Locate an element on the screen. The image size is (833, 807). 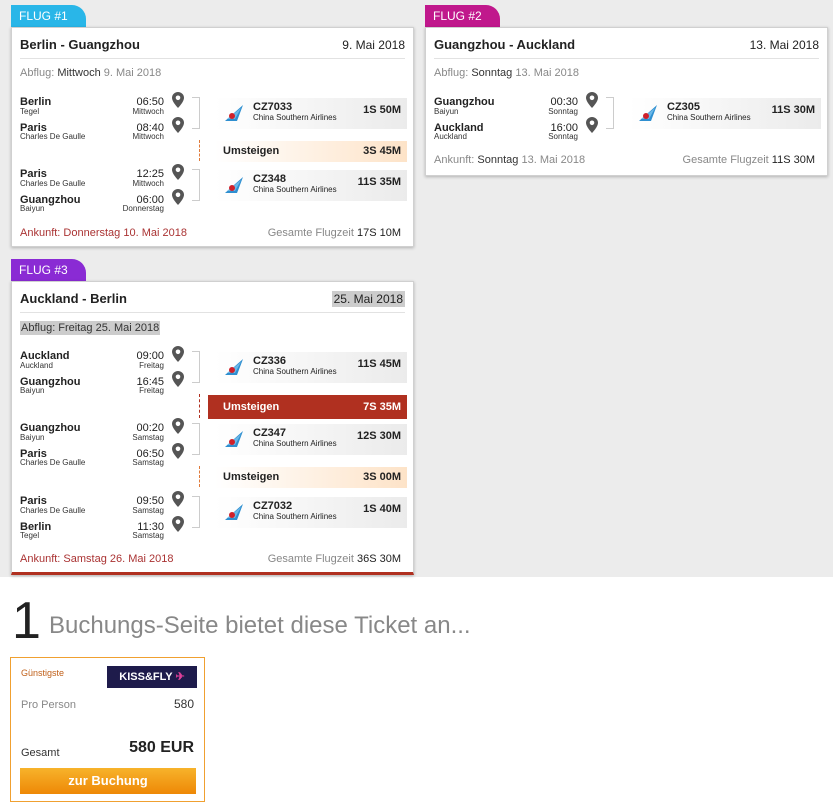
arr-day: Freitag is located at coordinates (151, 390).